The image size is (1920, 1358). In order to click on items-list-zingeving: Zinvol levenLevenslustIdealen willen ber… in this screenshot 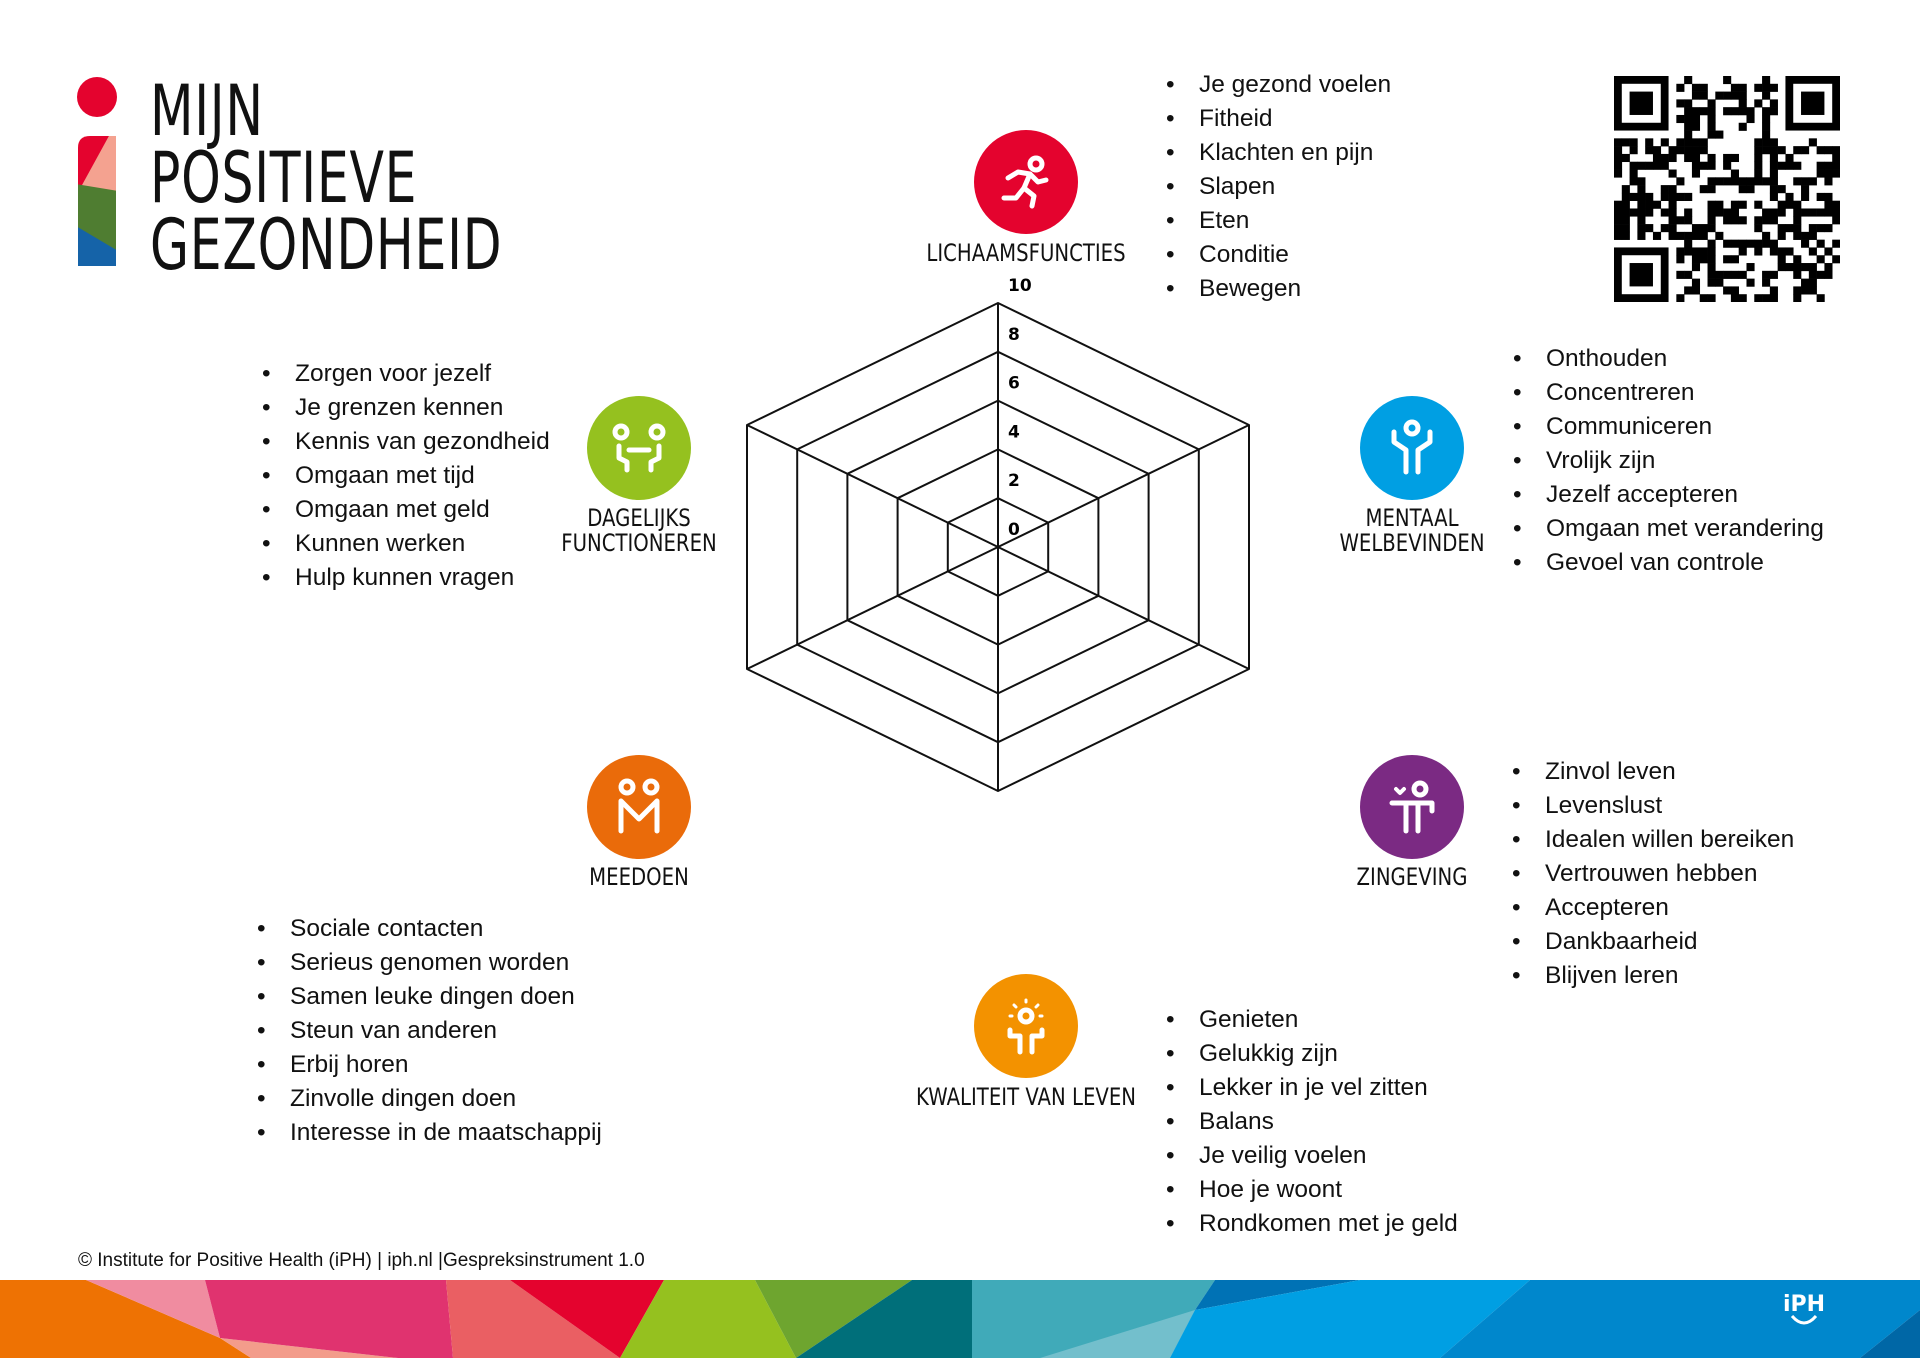, I will do `click(1653, 874)`.